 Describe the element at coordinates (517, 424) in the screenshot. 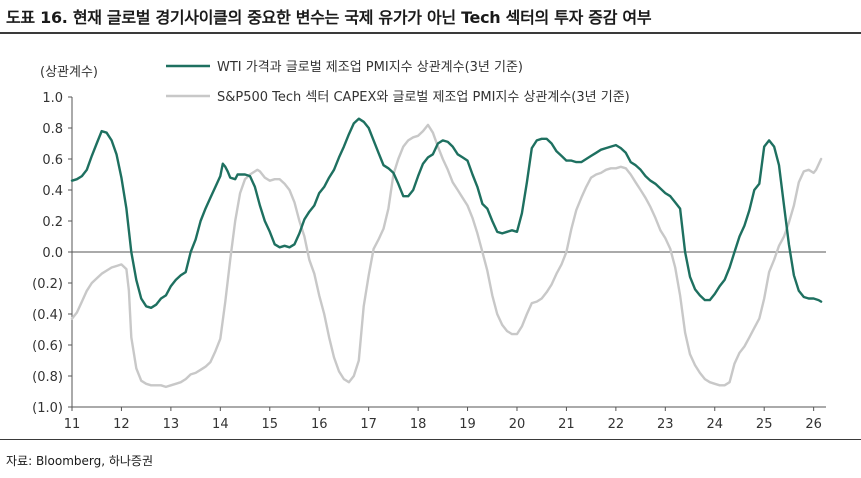

I see `x-tick-label: 20` at that location.